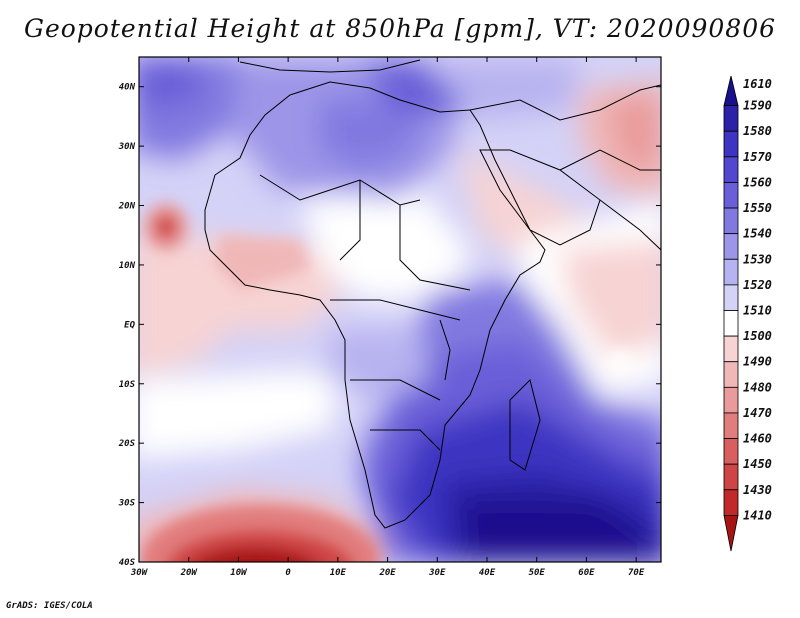  I want to click on colorbar-label: 1590, so click(757, 106).